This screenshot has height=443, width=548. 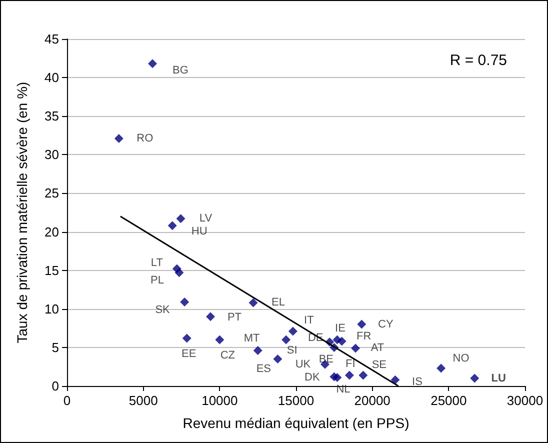 What do you see at coordinates (220, 400) in the screenshot?
I see `x-tick-label: 10000` at bounding box center [220, 400].